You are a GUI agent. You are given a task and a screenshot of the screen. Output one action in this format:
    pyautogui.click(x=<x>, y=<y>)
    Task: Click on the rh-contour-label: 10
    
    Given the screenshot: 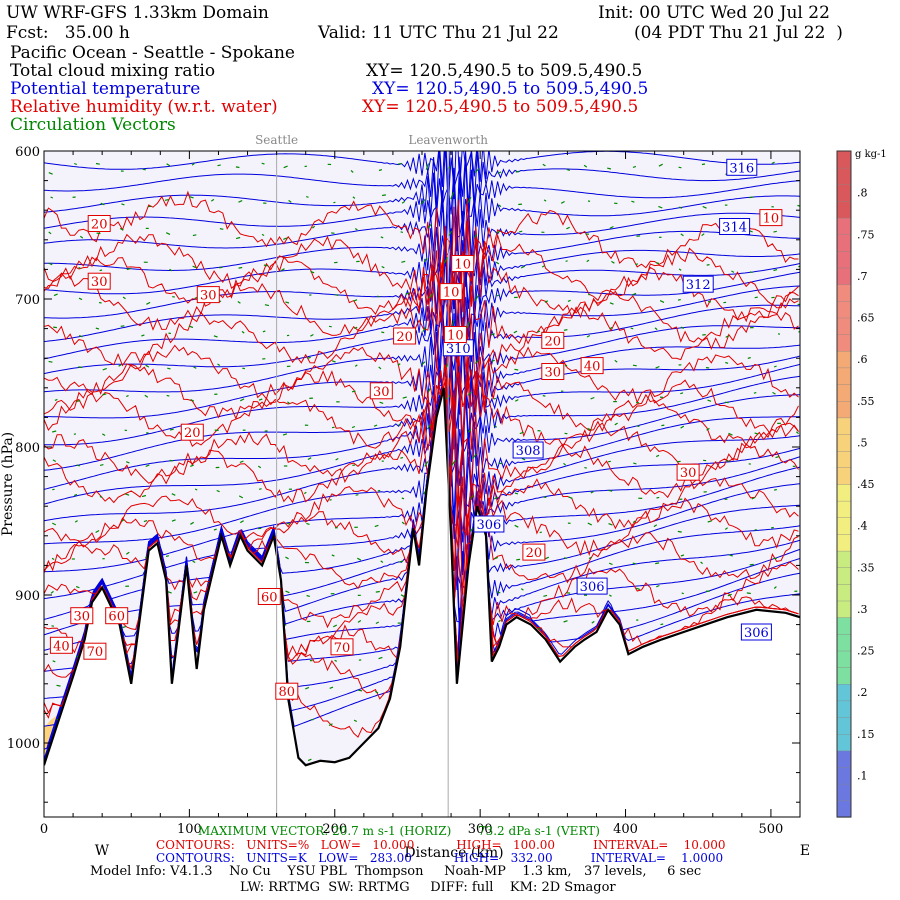 What is the action you would take?
    pyautogui.click(x=462, y=265)
    